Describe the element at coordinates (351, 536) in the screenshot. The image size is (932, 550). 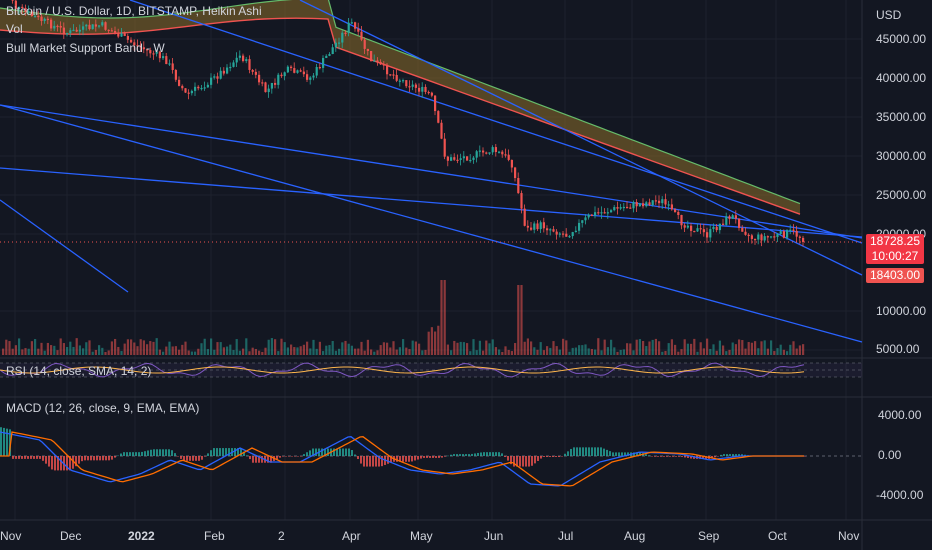
I see `time-tick: Apr` at that location.